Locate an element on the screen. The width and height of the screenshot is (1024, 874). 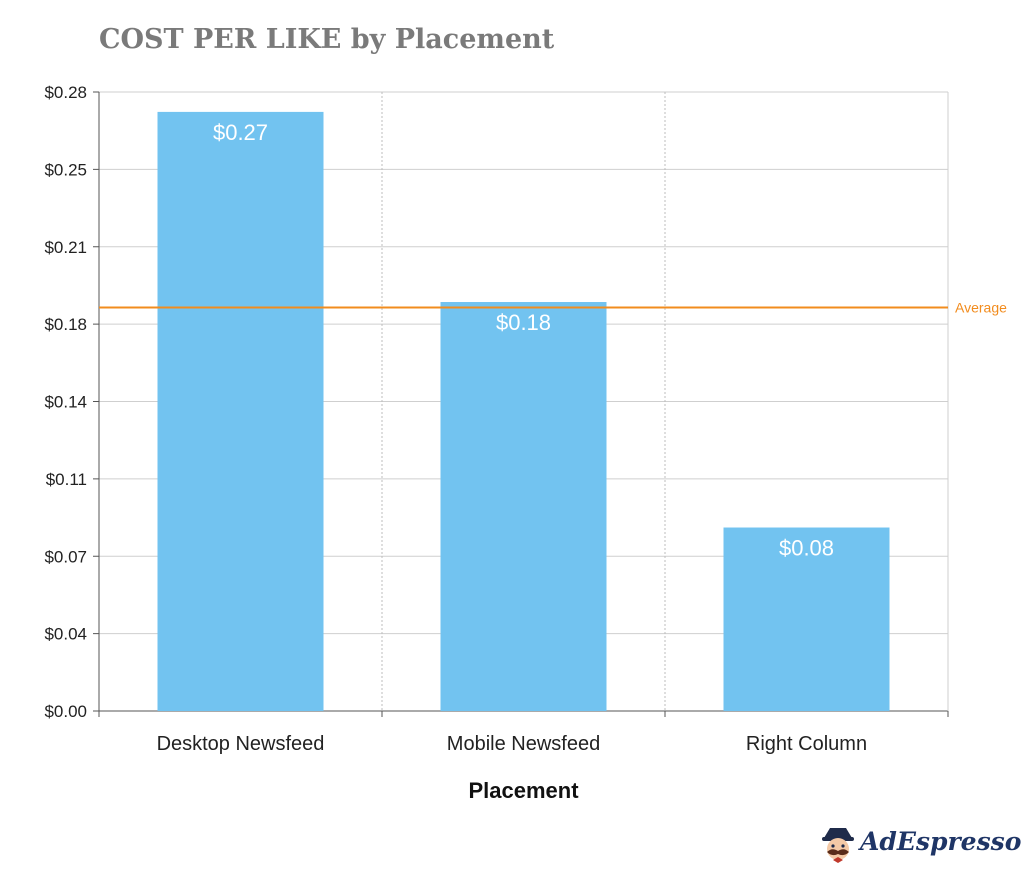
y-tick-label: $0.25 is located at coordinates (65, 169).